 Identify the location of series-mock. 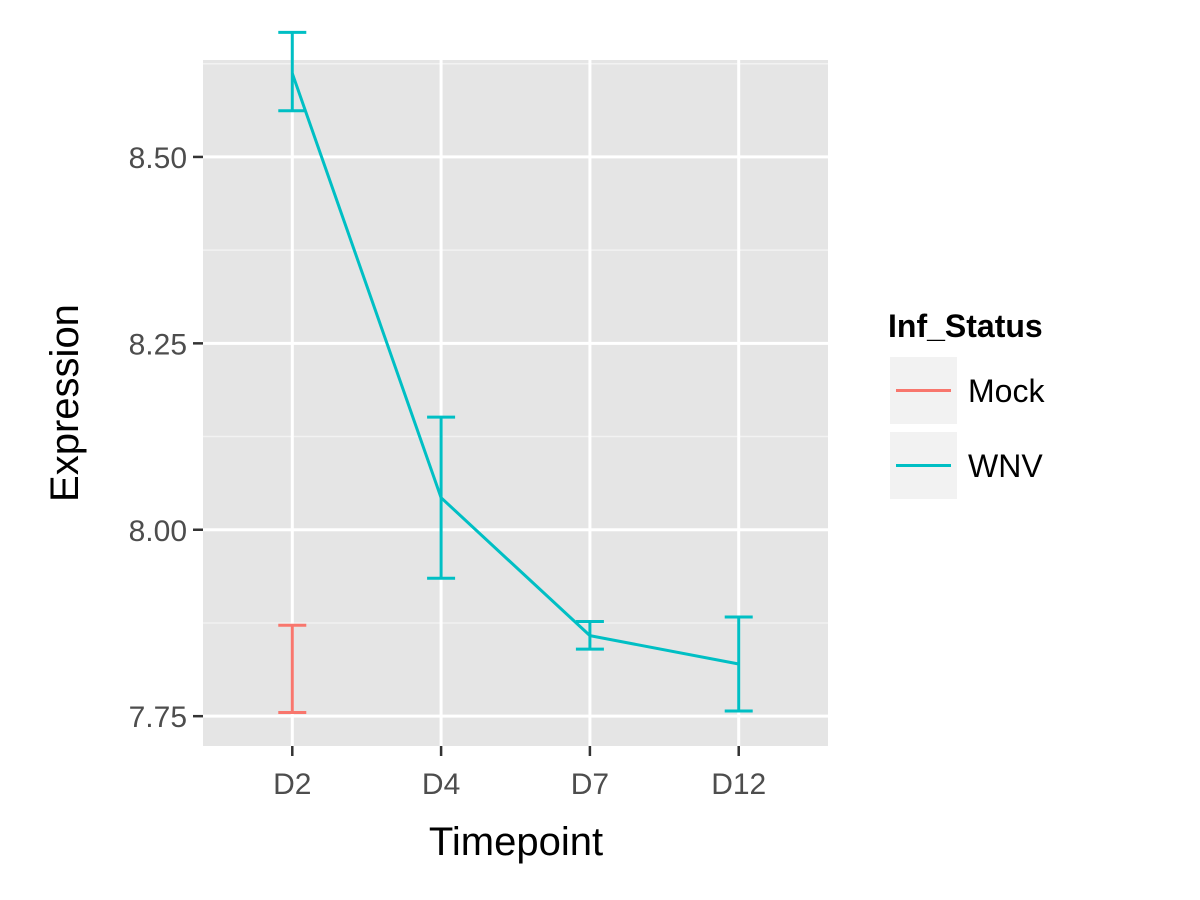
(292, 668).